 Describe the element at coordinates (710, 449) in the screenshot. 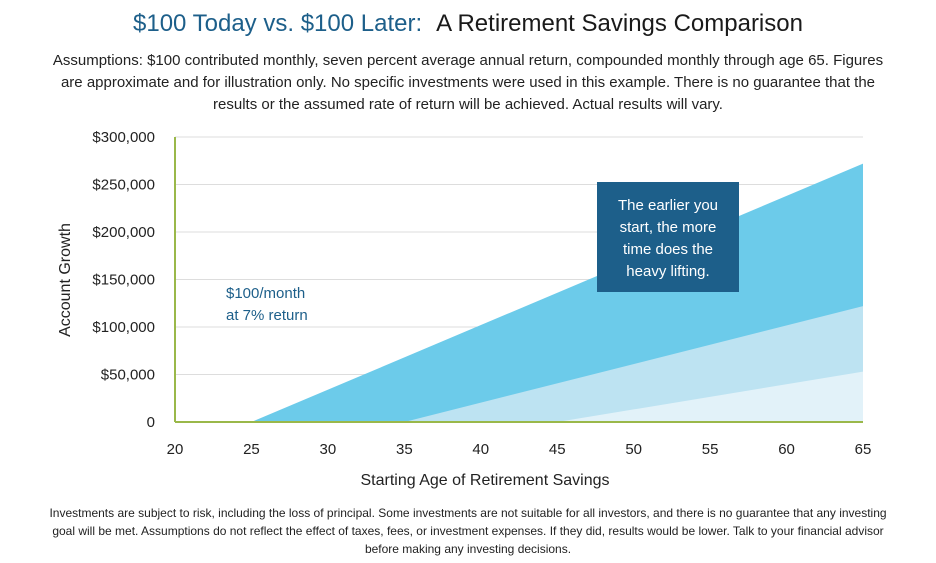

I see `x-tick-label: 55` at that location.